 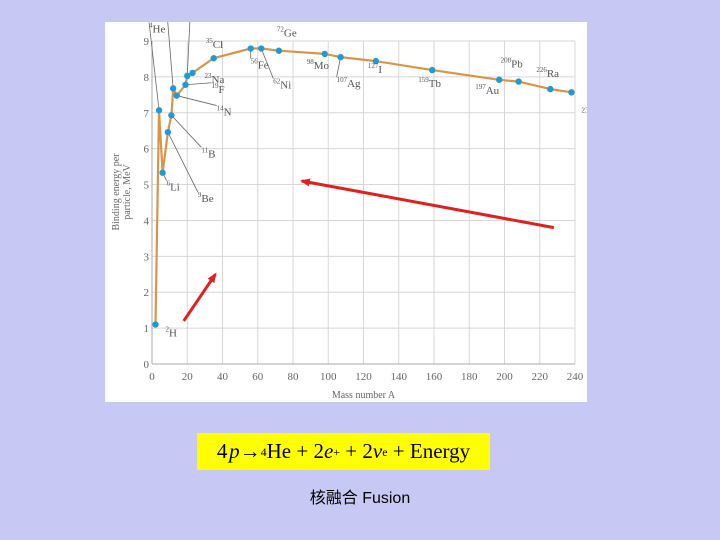 What do you see at coordinates (360, 498) in the screenshot?
I see `slide-caption: 核融合 Fusion` at bounding box center [360, 498].